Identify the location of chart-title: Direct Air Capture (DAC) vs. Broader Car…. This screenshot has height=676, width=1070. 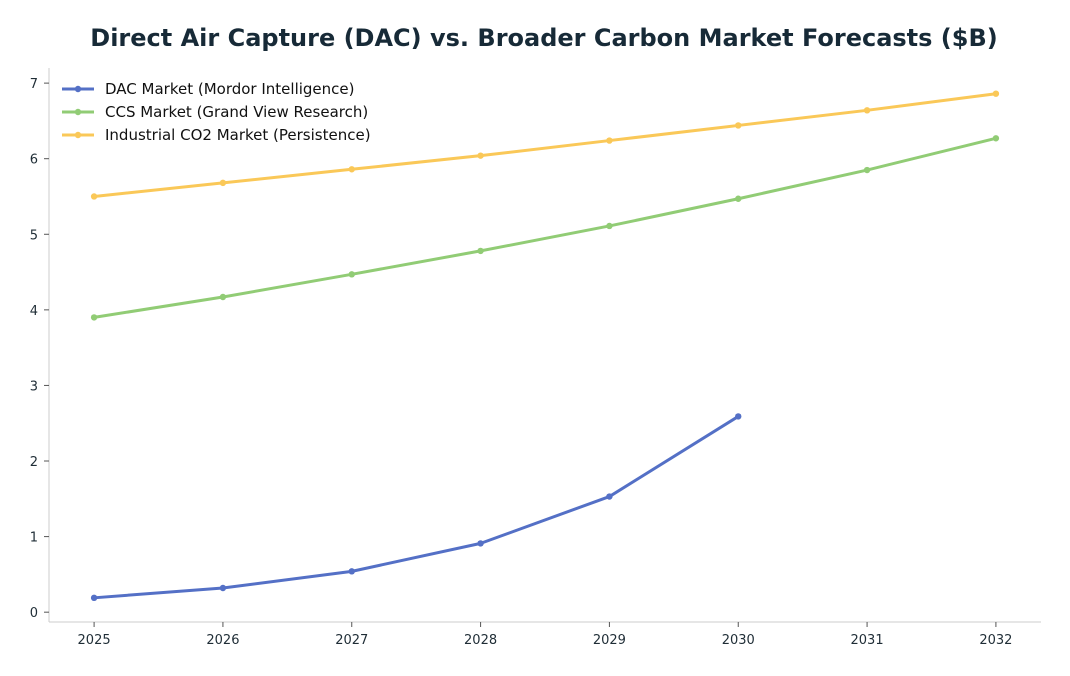
(544, 38).